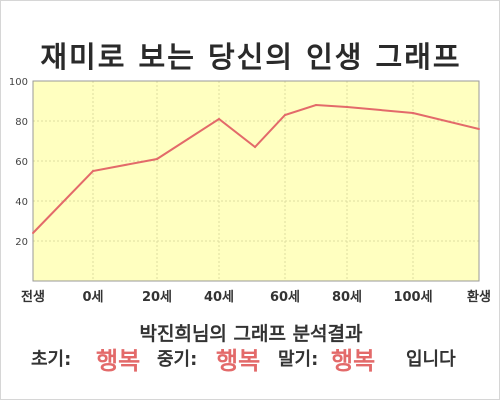 The image size is (500, 400). What do you see at coordinates (479, 297) in the screenshot?
I see `x-tick-label: 환생` at bounding box center [479, 297].